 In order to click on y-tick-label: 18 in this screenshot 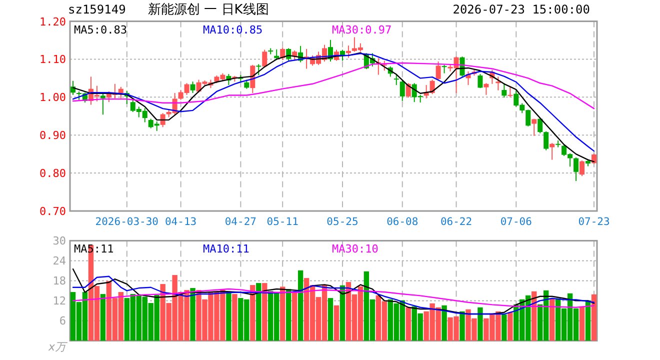, I will do `click(59, 281)`.